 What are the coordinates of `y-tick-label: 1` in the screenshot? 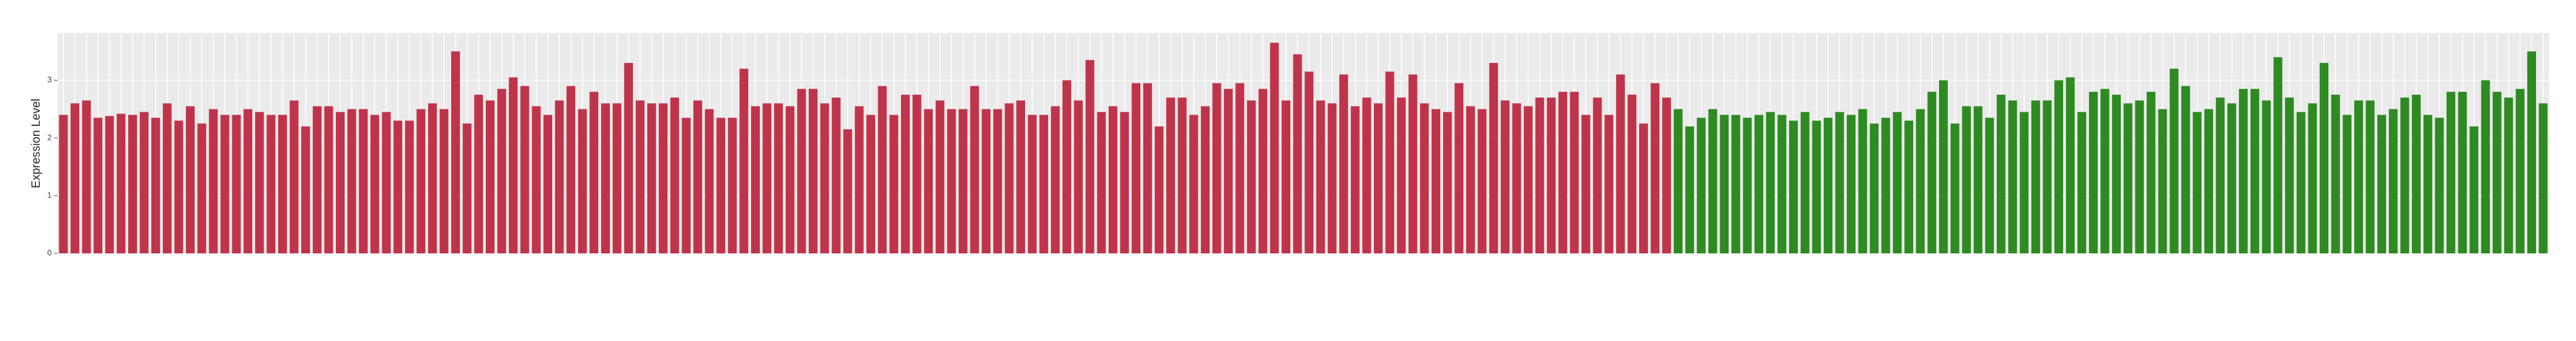 It's located at (49, 195).